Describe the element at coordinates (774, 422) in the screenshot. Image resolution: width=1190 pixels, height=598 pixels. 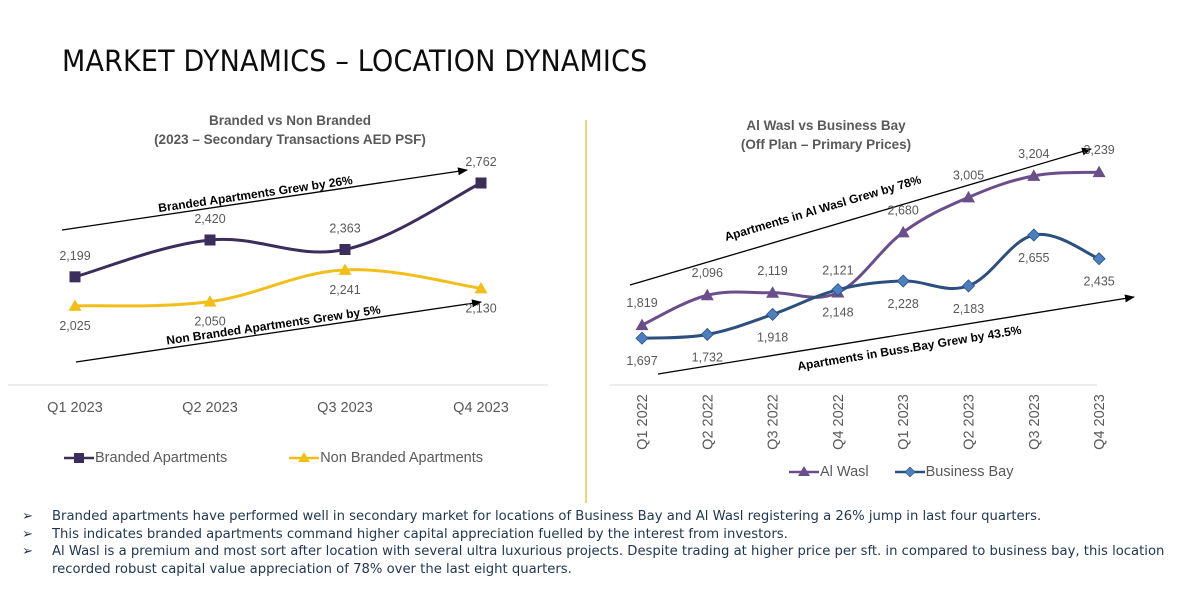
I see `x-tick-label: Q3 2022` at that location.